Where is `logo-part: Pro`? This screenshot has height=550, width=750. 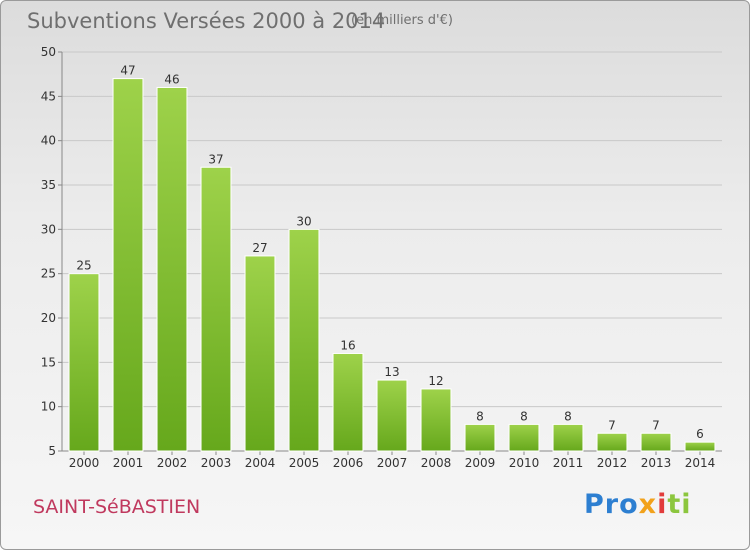
logo-part: Pro is located at coordinates (611, 504).